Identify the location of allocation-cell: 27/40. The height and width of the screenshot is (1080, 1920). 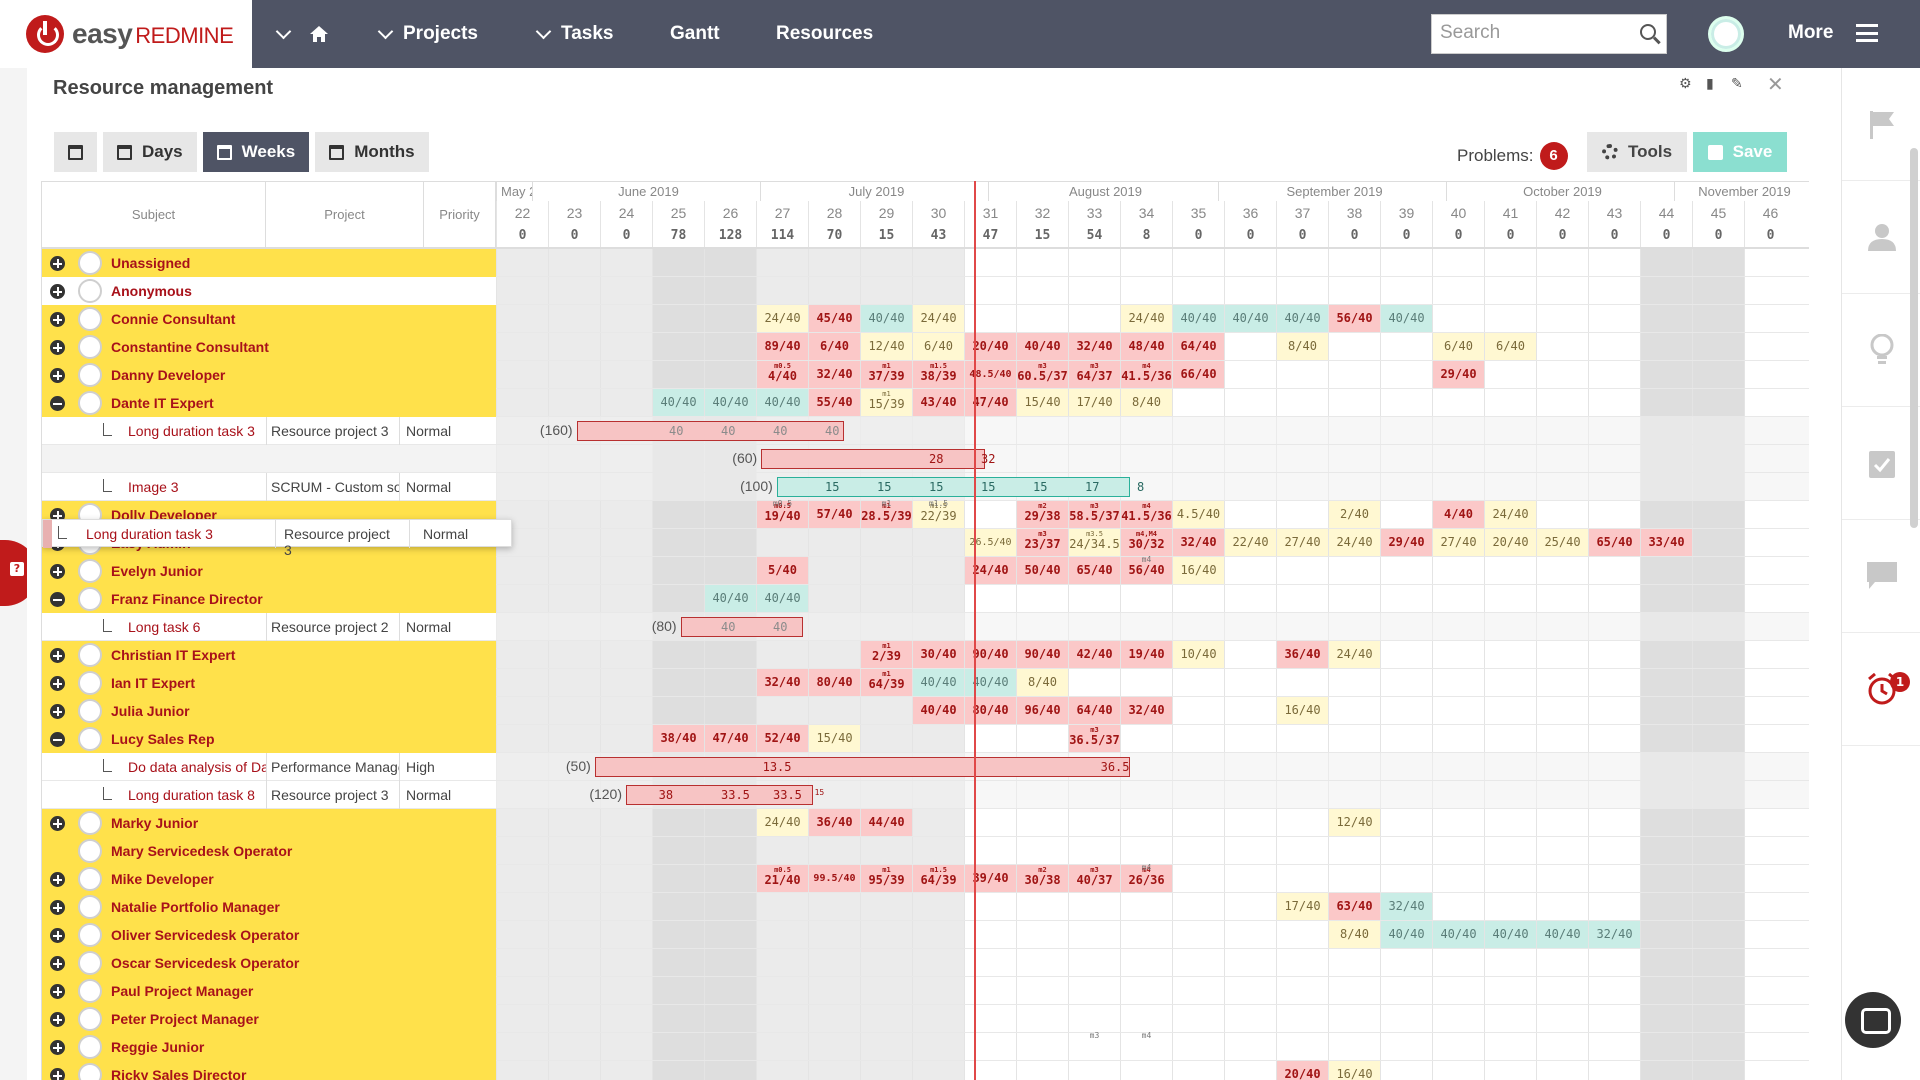
(1458, 542).